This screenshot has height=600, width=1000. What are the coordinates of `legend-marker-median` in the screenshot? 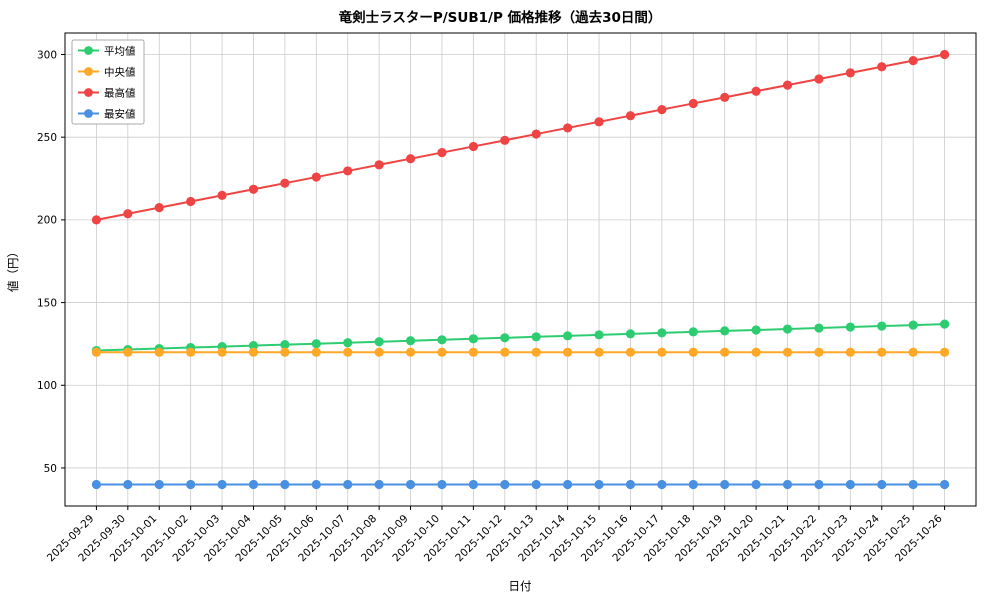 It's located at (88, 71).